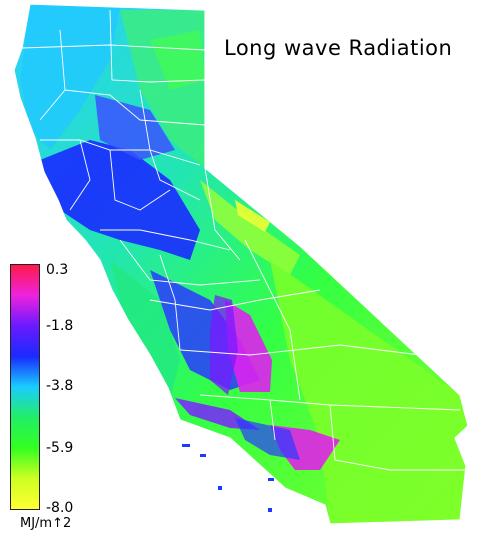  I want to click on legend-units: MJ/m↑2, so click(46, 523).